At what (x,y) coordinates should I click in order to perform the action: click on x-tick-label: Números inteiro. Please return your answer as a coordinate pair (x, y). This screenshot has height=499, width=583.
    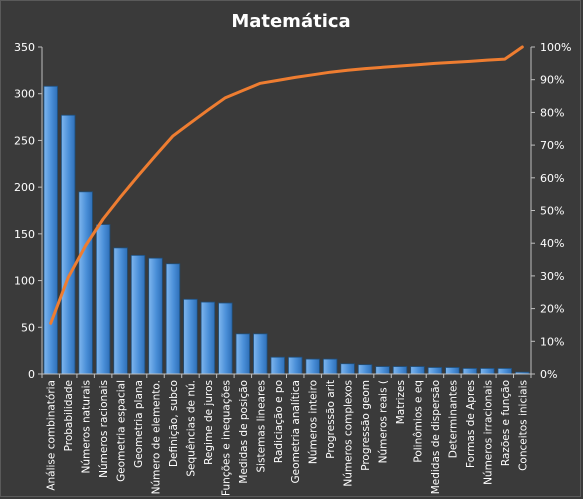
    Looking at the image, I should click on (314, 422).